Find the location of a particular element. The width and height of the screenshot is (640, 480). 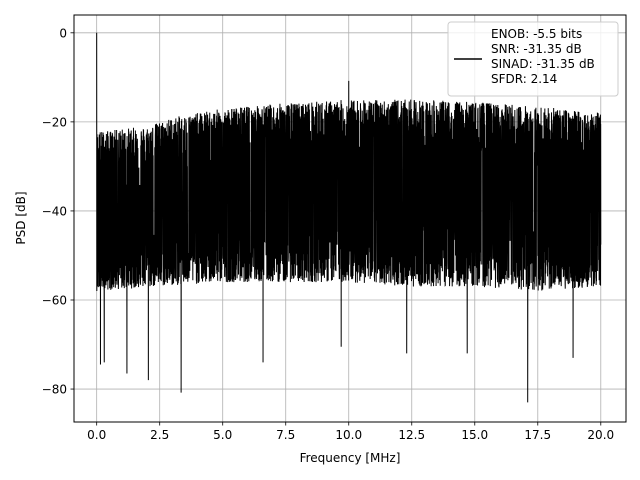

y-tick-label: 0 is located at coordinates (63, 33).